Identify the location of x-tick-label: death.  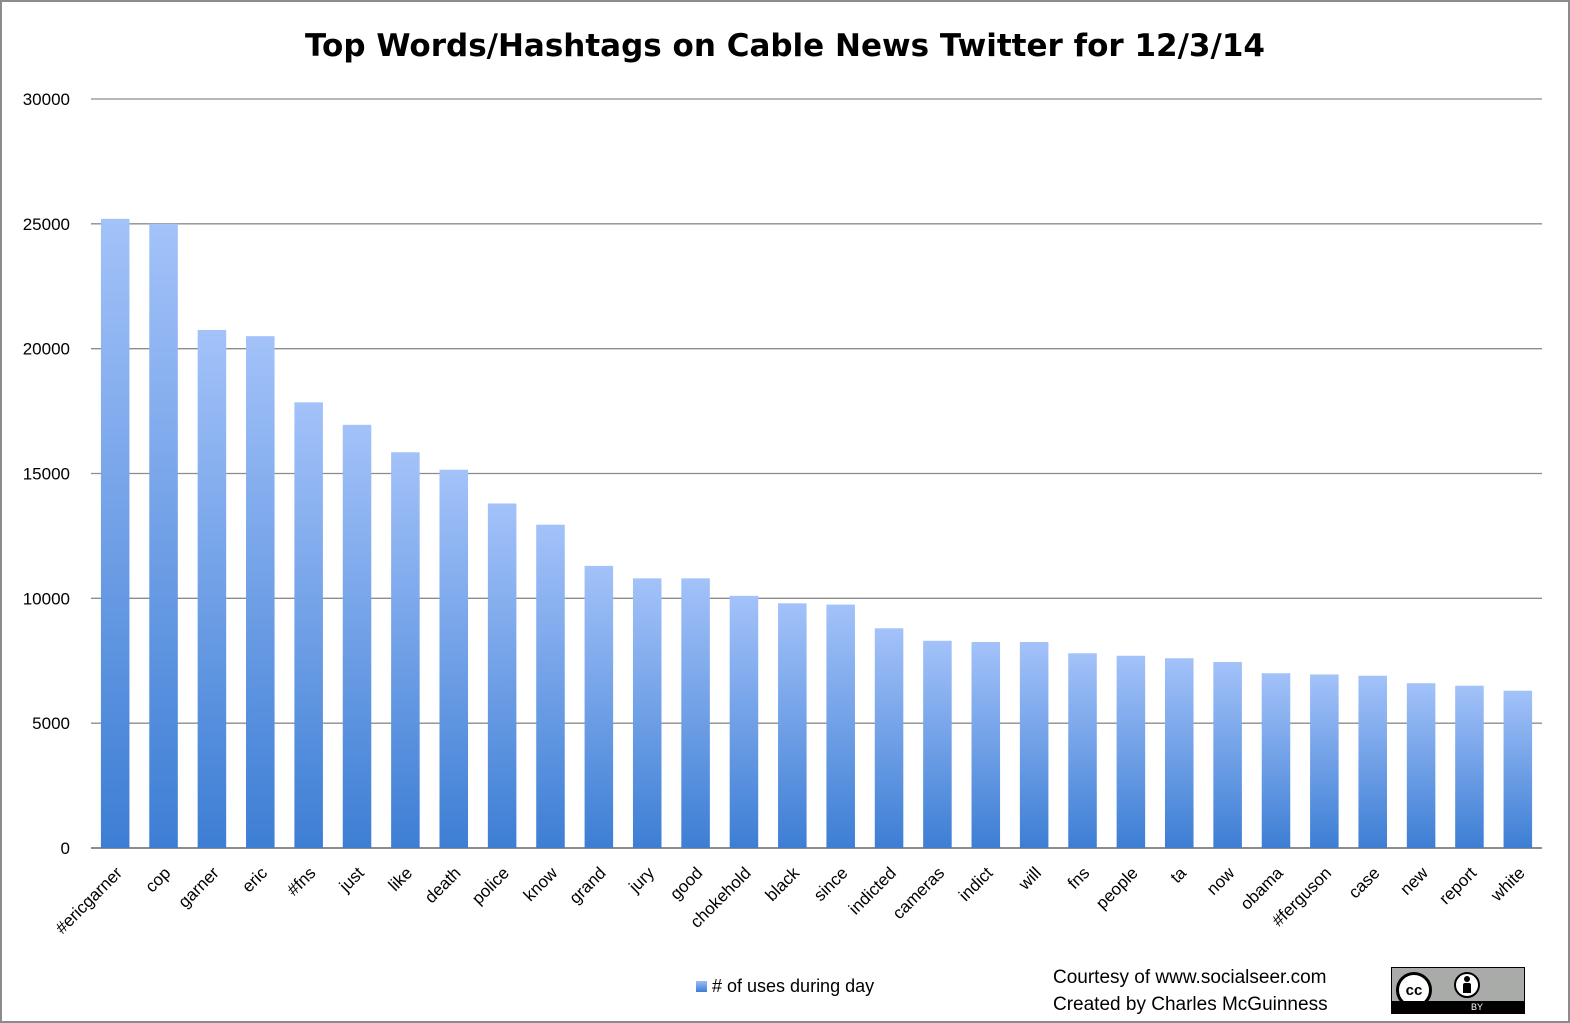
(443, 885).